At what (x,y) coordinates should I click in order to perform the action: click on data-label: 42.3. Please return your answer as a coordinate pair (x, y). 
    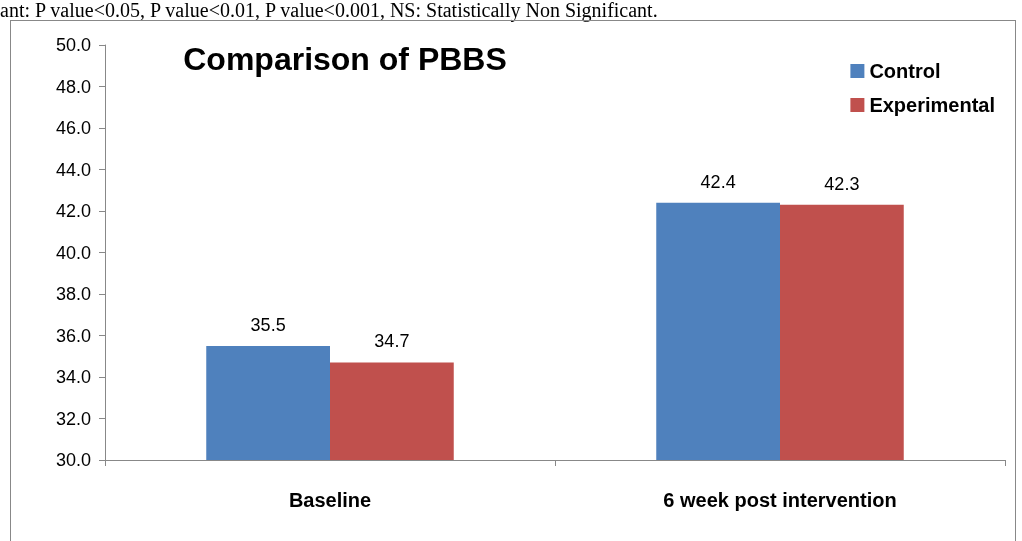
    Looking at the image, I should click on (842, 183).